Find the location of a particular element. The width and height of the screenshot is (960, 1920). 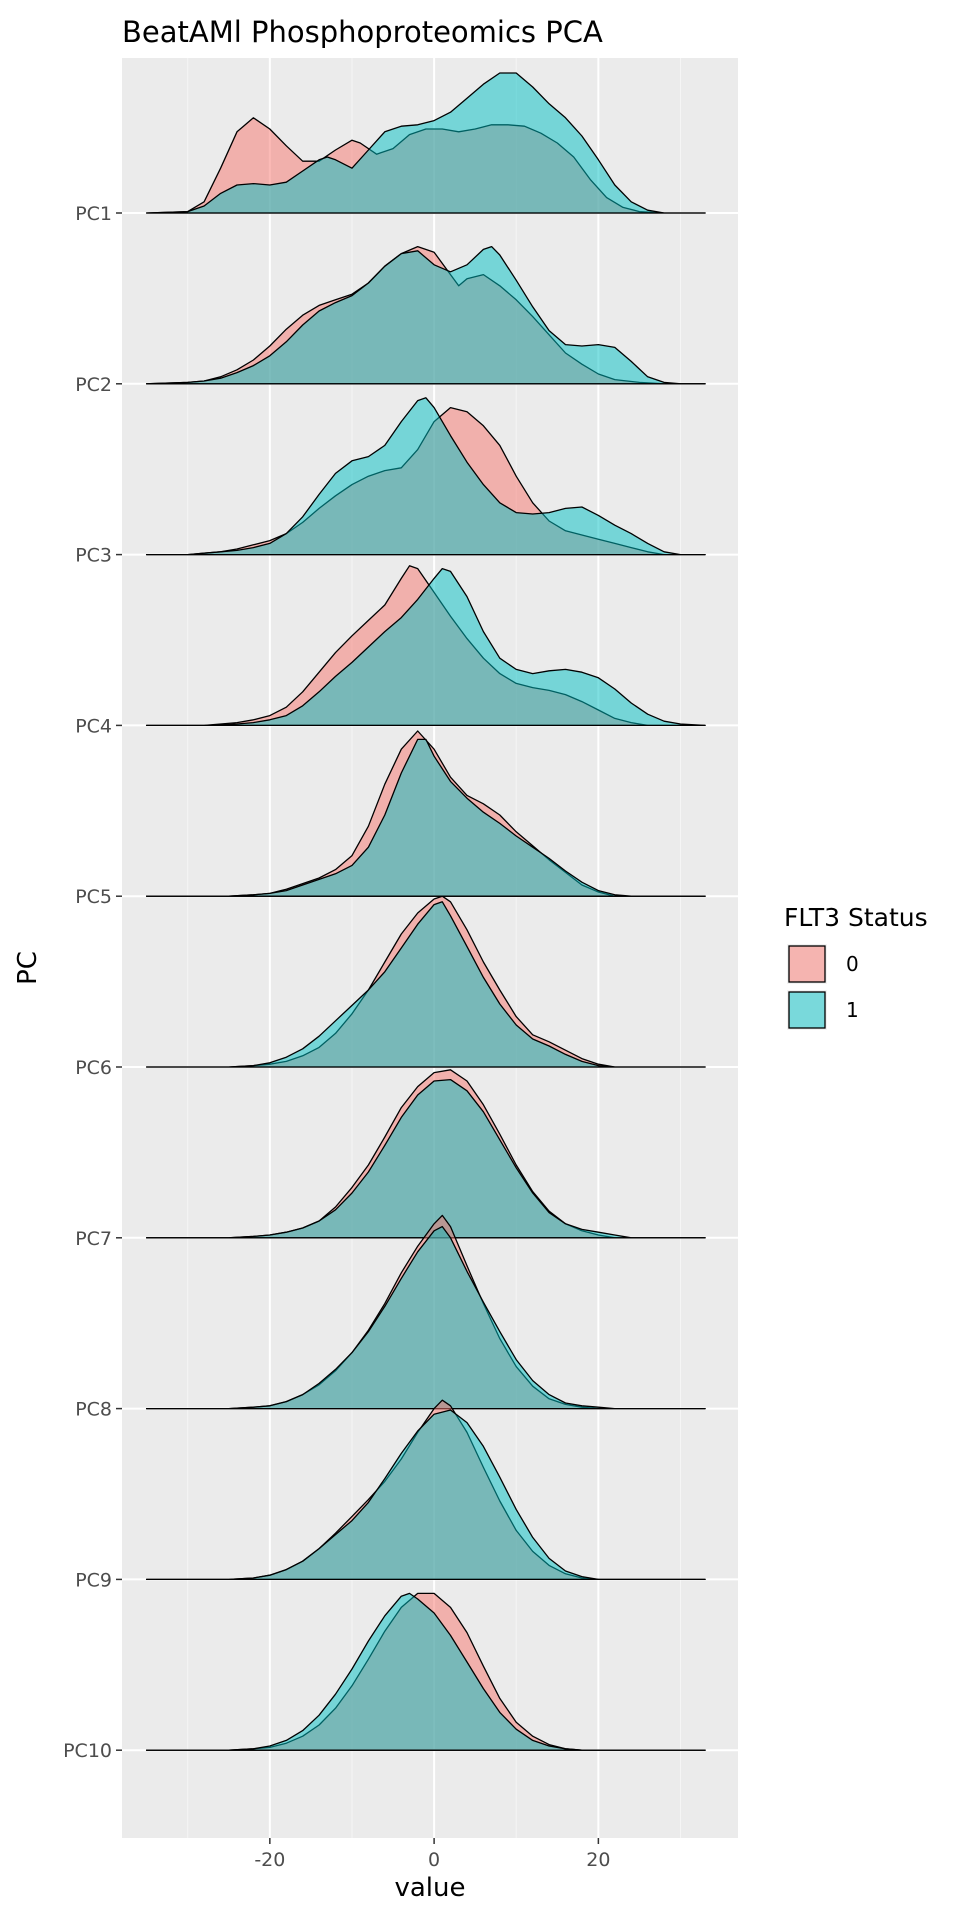

x-axis: -20 0 20 is located at coordinates (432, 1854).